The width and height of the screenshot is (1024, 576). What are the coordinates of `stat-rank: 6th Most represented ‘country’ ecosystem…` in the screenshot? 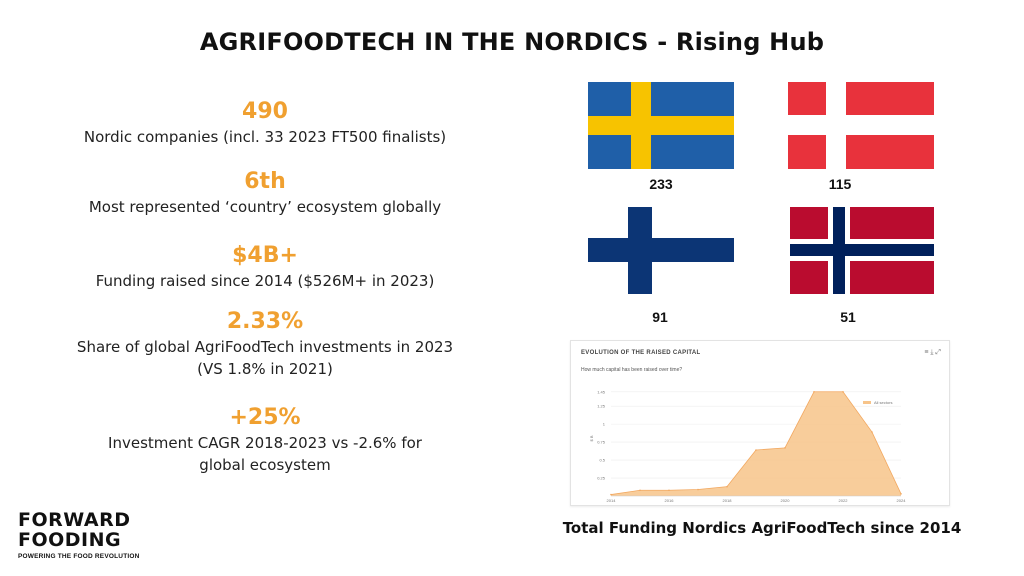 It's located at (265, 193).